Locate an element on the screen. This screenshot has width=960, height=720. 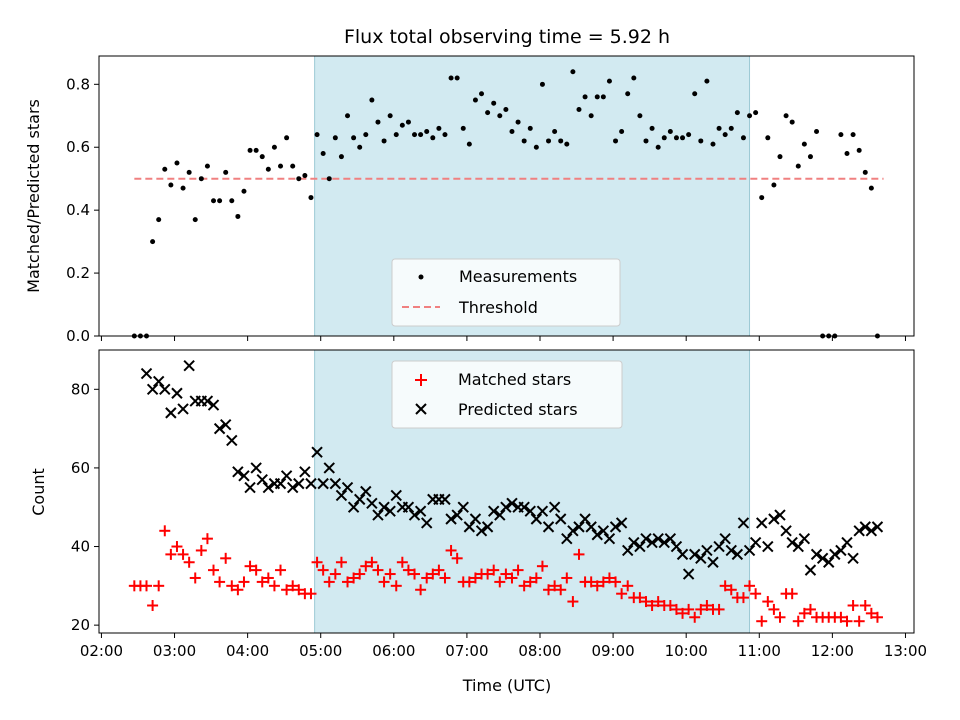
x-tick-label: 10:00 is located at coordinates (686, 651).